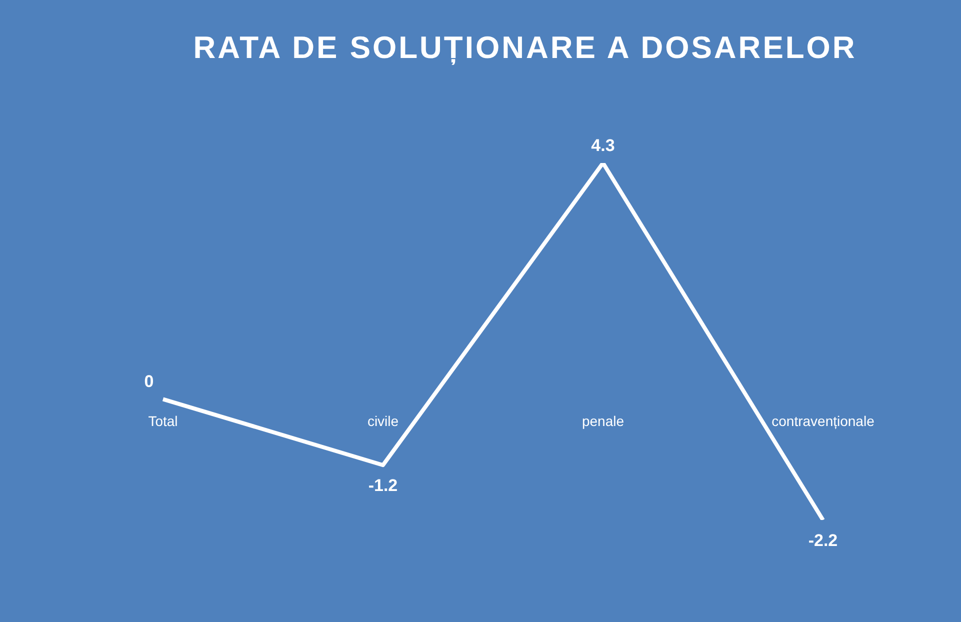 The width and height of the screenshot is (961, 622). What do you see at coordinates (149, 382) in the screenshot?
I see `data-label: 0` at bounding box center [149, 382].